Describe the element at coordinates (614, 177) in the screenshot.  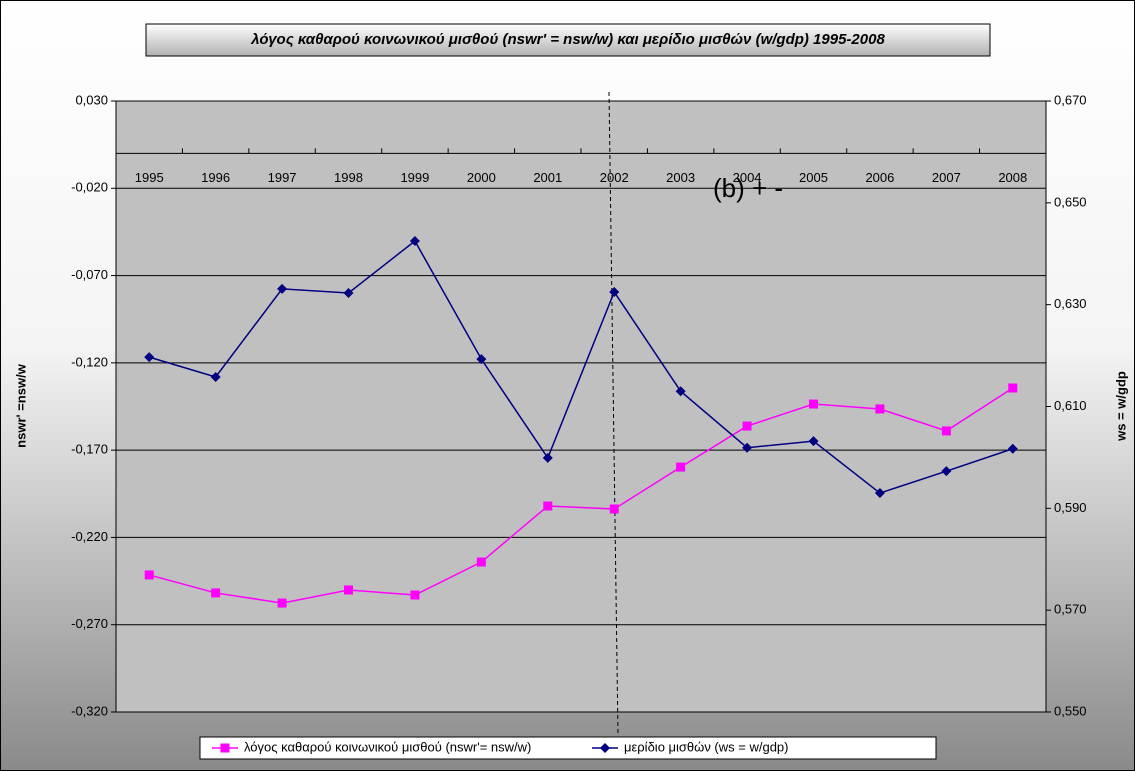
I see `x-tick-label: 2002` at that location.